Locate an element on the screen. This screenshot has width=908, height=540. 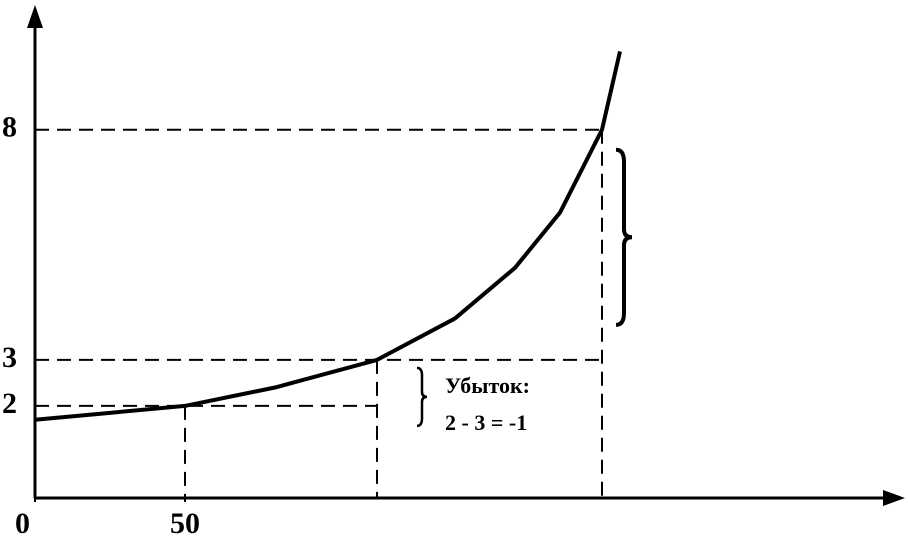
annotation: Убыток: is located at coordinates (487, 385).